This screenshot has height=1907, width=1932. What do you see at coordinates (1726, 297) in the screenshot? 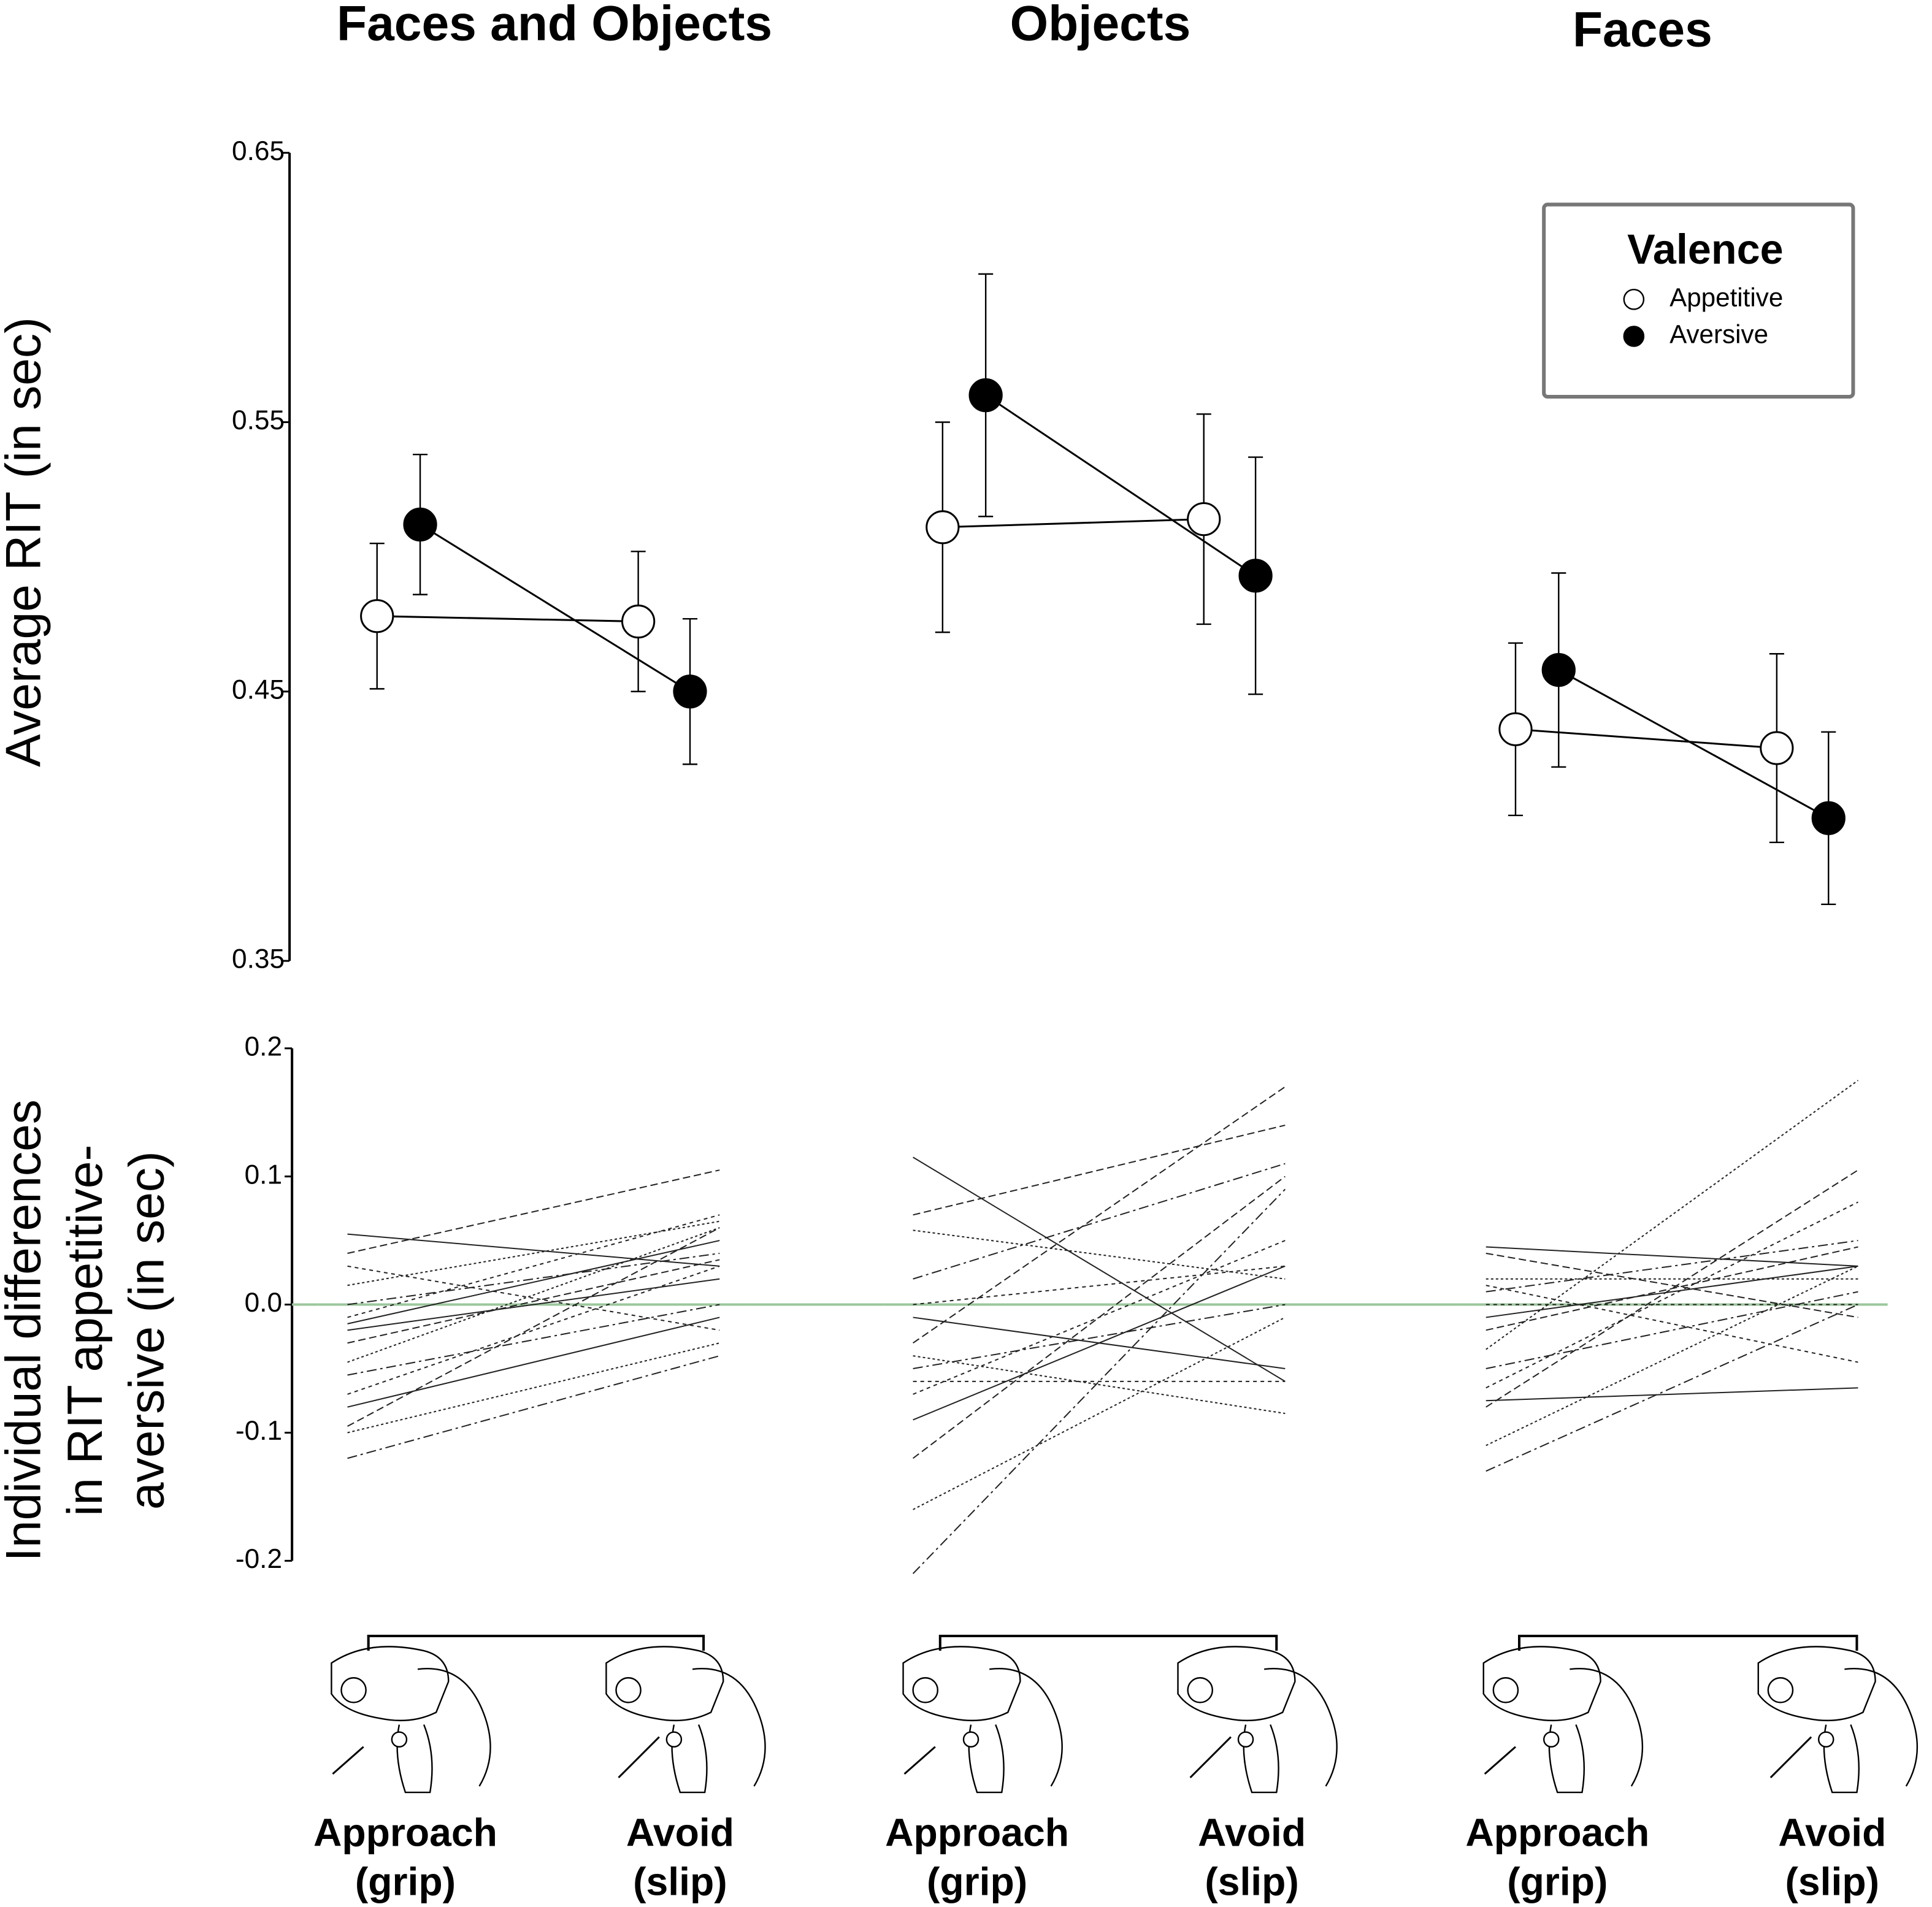
I see `legend-label: Appetitive` at bounding box center [1726, 297].